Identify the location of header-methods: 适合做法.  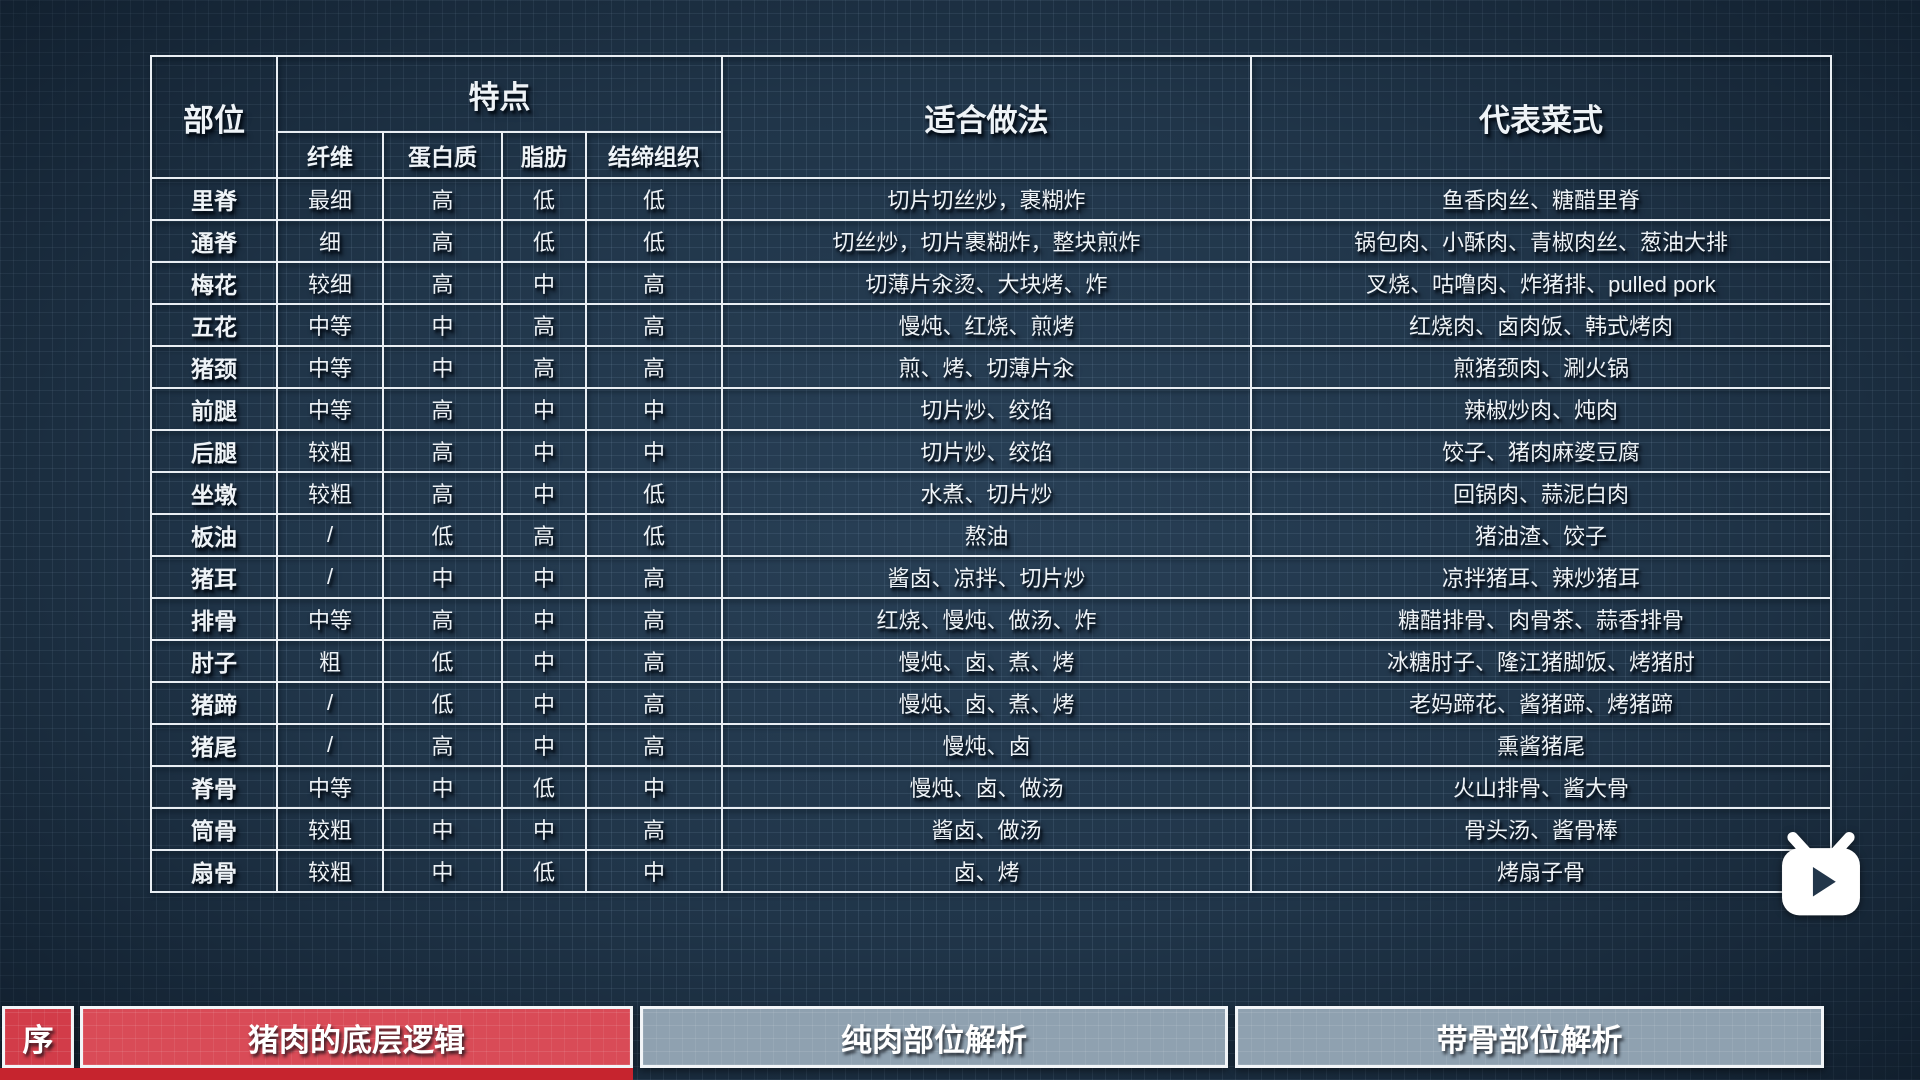
(986, 117).